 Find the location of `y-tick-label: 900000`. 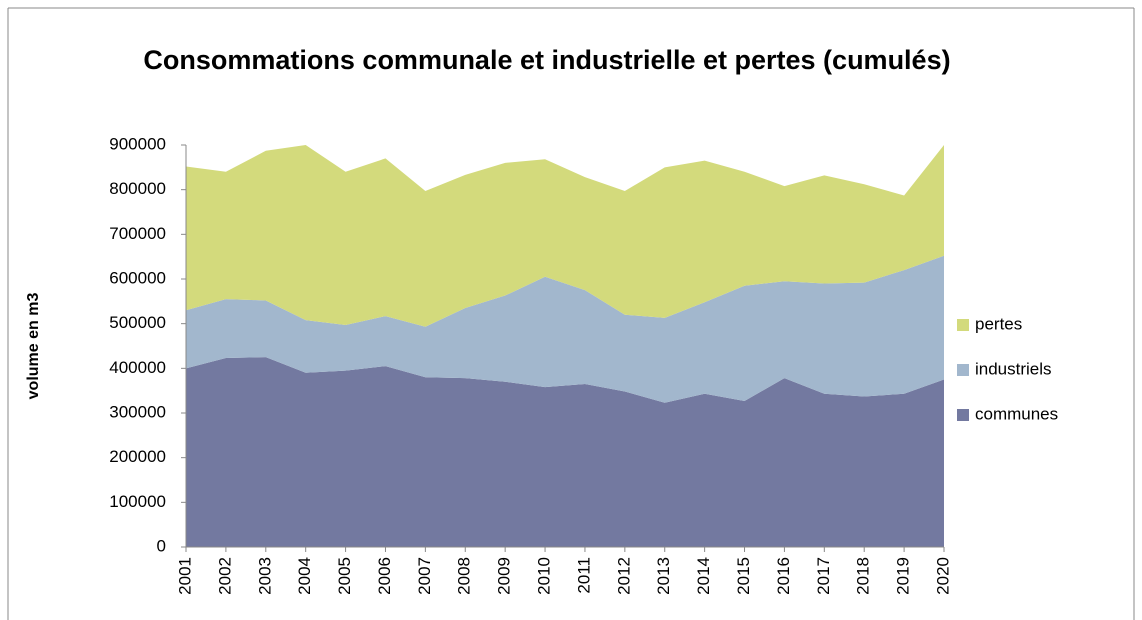

y-tick-label: 900000 is located at coordinates (137, 143).